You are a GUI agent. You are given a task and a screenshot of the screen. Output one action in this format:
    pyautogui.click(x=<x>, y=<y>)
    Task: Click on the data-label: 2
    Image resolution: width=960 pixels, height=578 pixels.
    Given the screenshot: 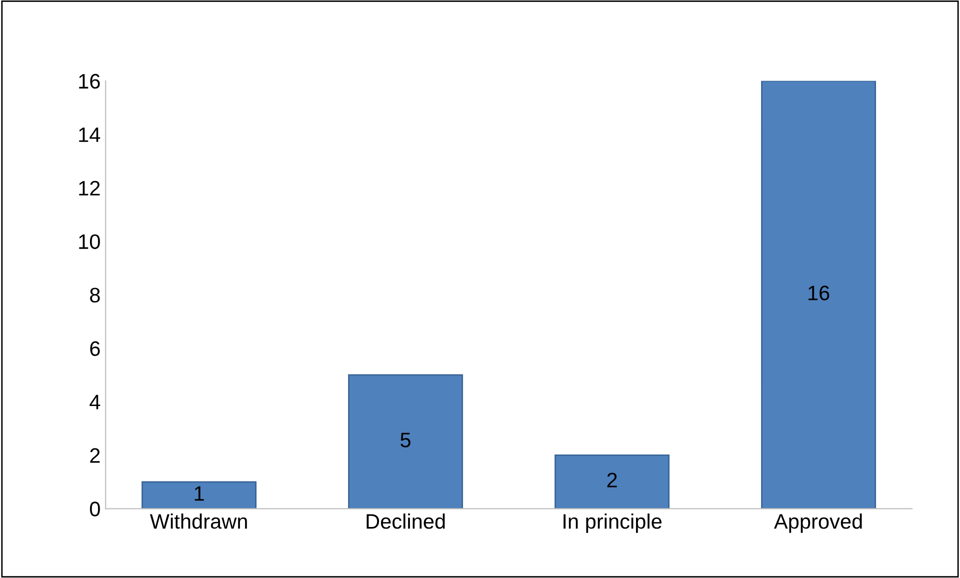 What is the action you would take?
    pyautogui.click(x=612, y=480)
    